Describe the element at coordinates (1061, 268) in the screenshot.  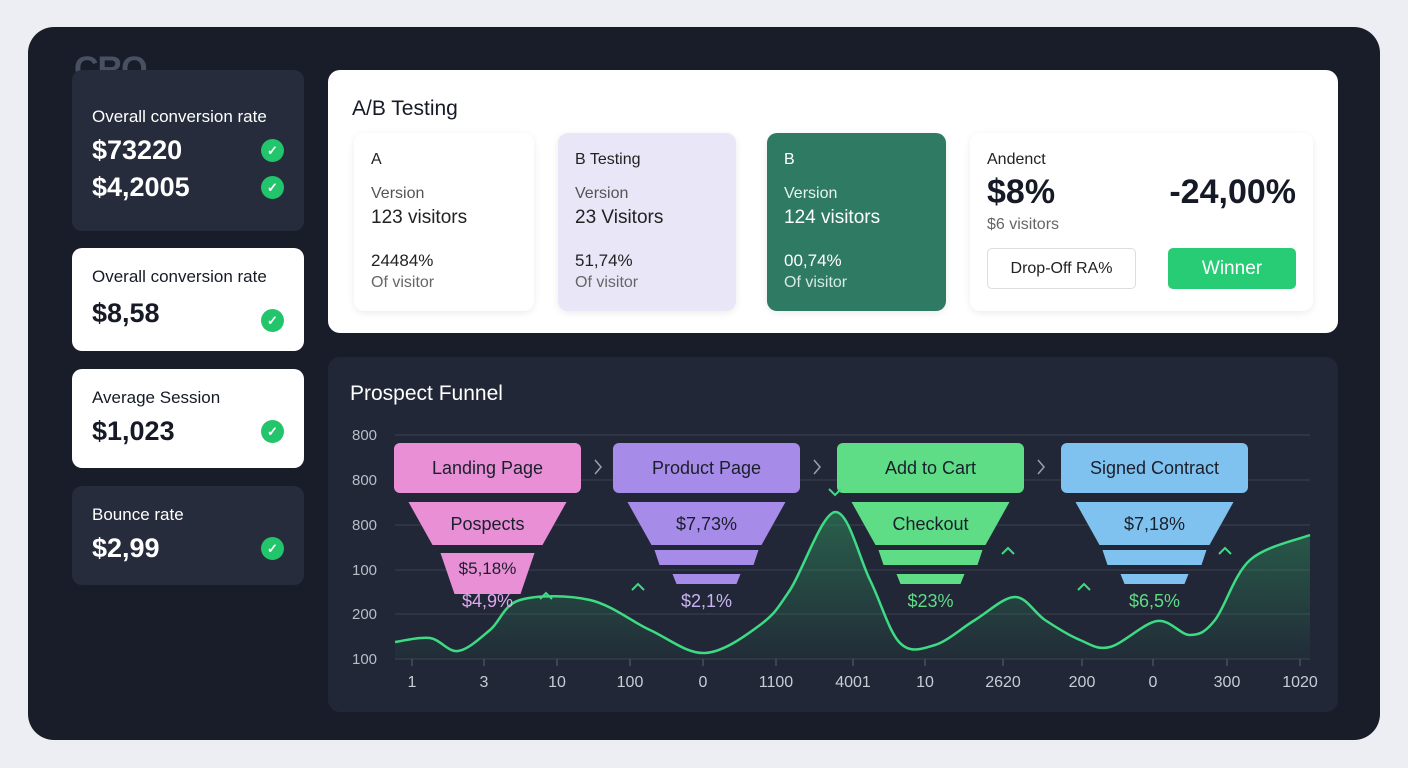
I see `drop-off-button: Drop-Off RA%` at that location.